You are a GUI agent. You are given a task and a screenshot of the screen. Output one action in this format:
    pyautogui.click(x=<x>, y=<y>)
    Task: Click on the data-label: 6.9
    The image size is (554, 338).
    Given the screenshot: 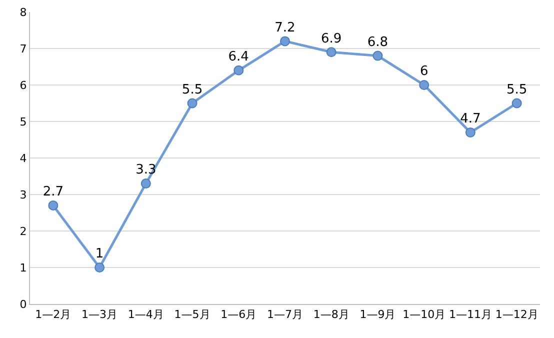 What is the action you would take?
    pyautogui.click(x=331, y=38)
    